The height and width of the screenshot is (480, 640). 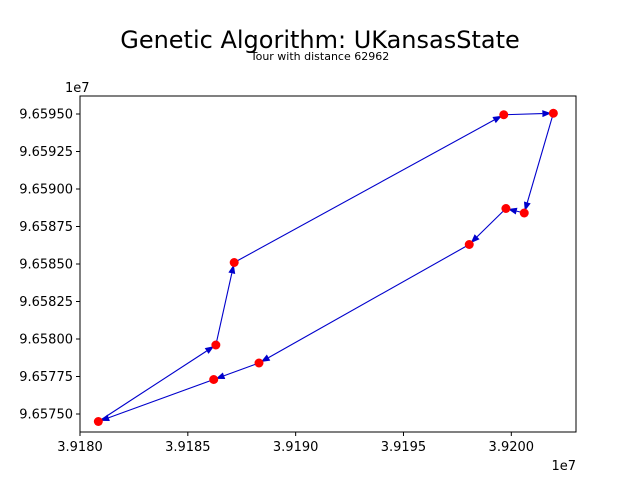 I want to click on x-tick-label: 3.9180, so click(x=80, y=447).